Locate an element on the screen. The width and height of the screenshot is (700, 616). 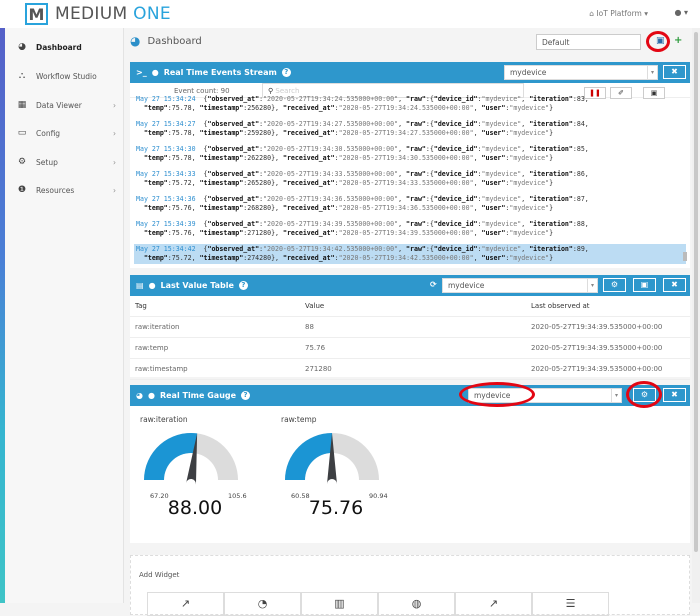
user-icon: ● is located at coordinates (151, 395).